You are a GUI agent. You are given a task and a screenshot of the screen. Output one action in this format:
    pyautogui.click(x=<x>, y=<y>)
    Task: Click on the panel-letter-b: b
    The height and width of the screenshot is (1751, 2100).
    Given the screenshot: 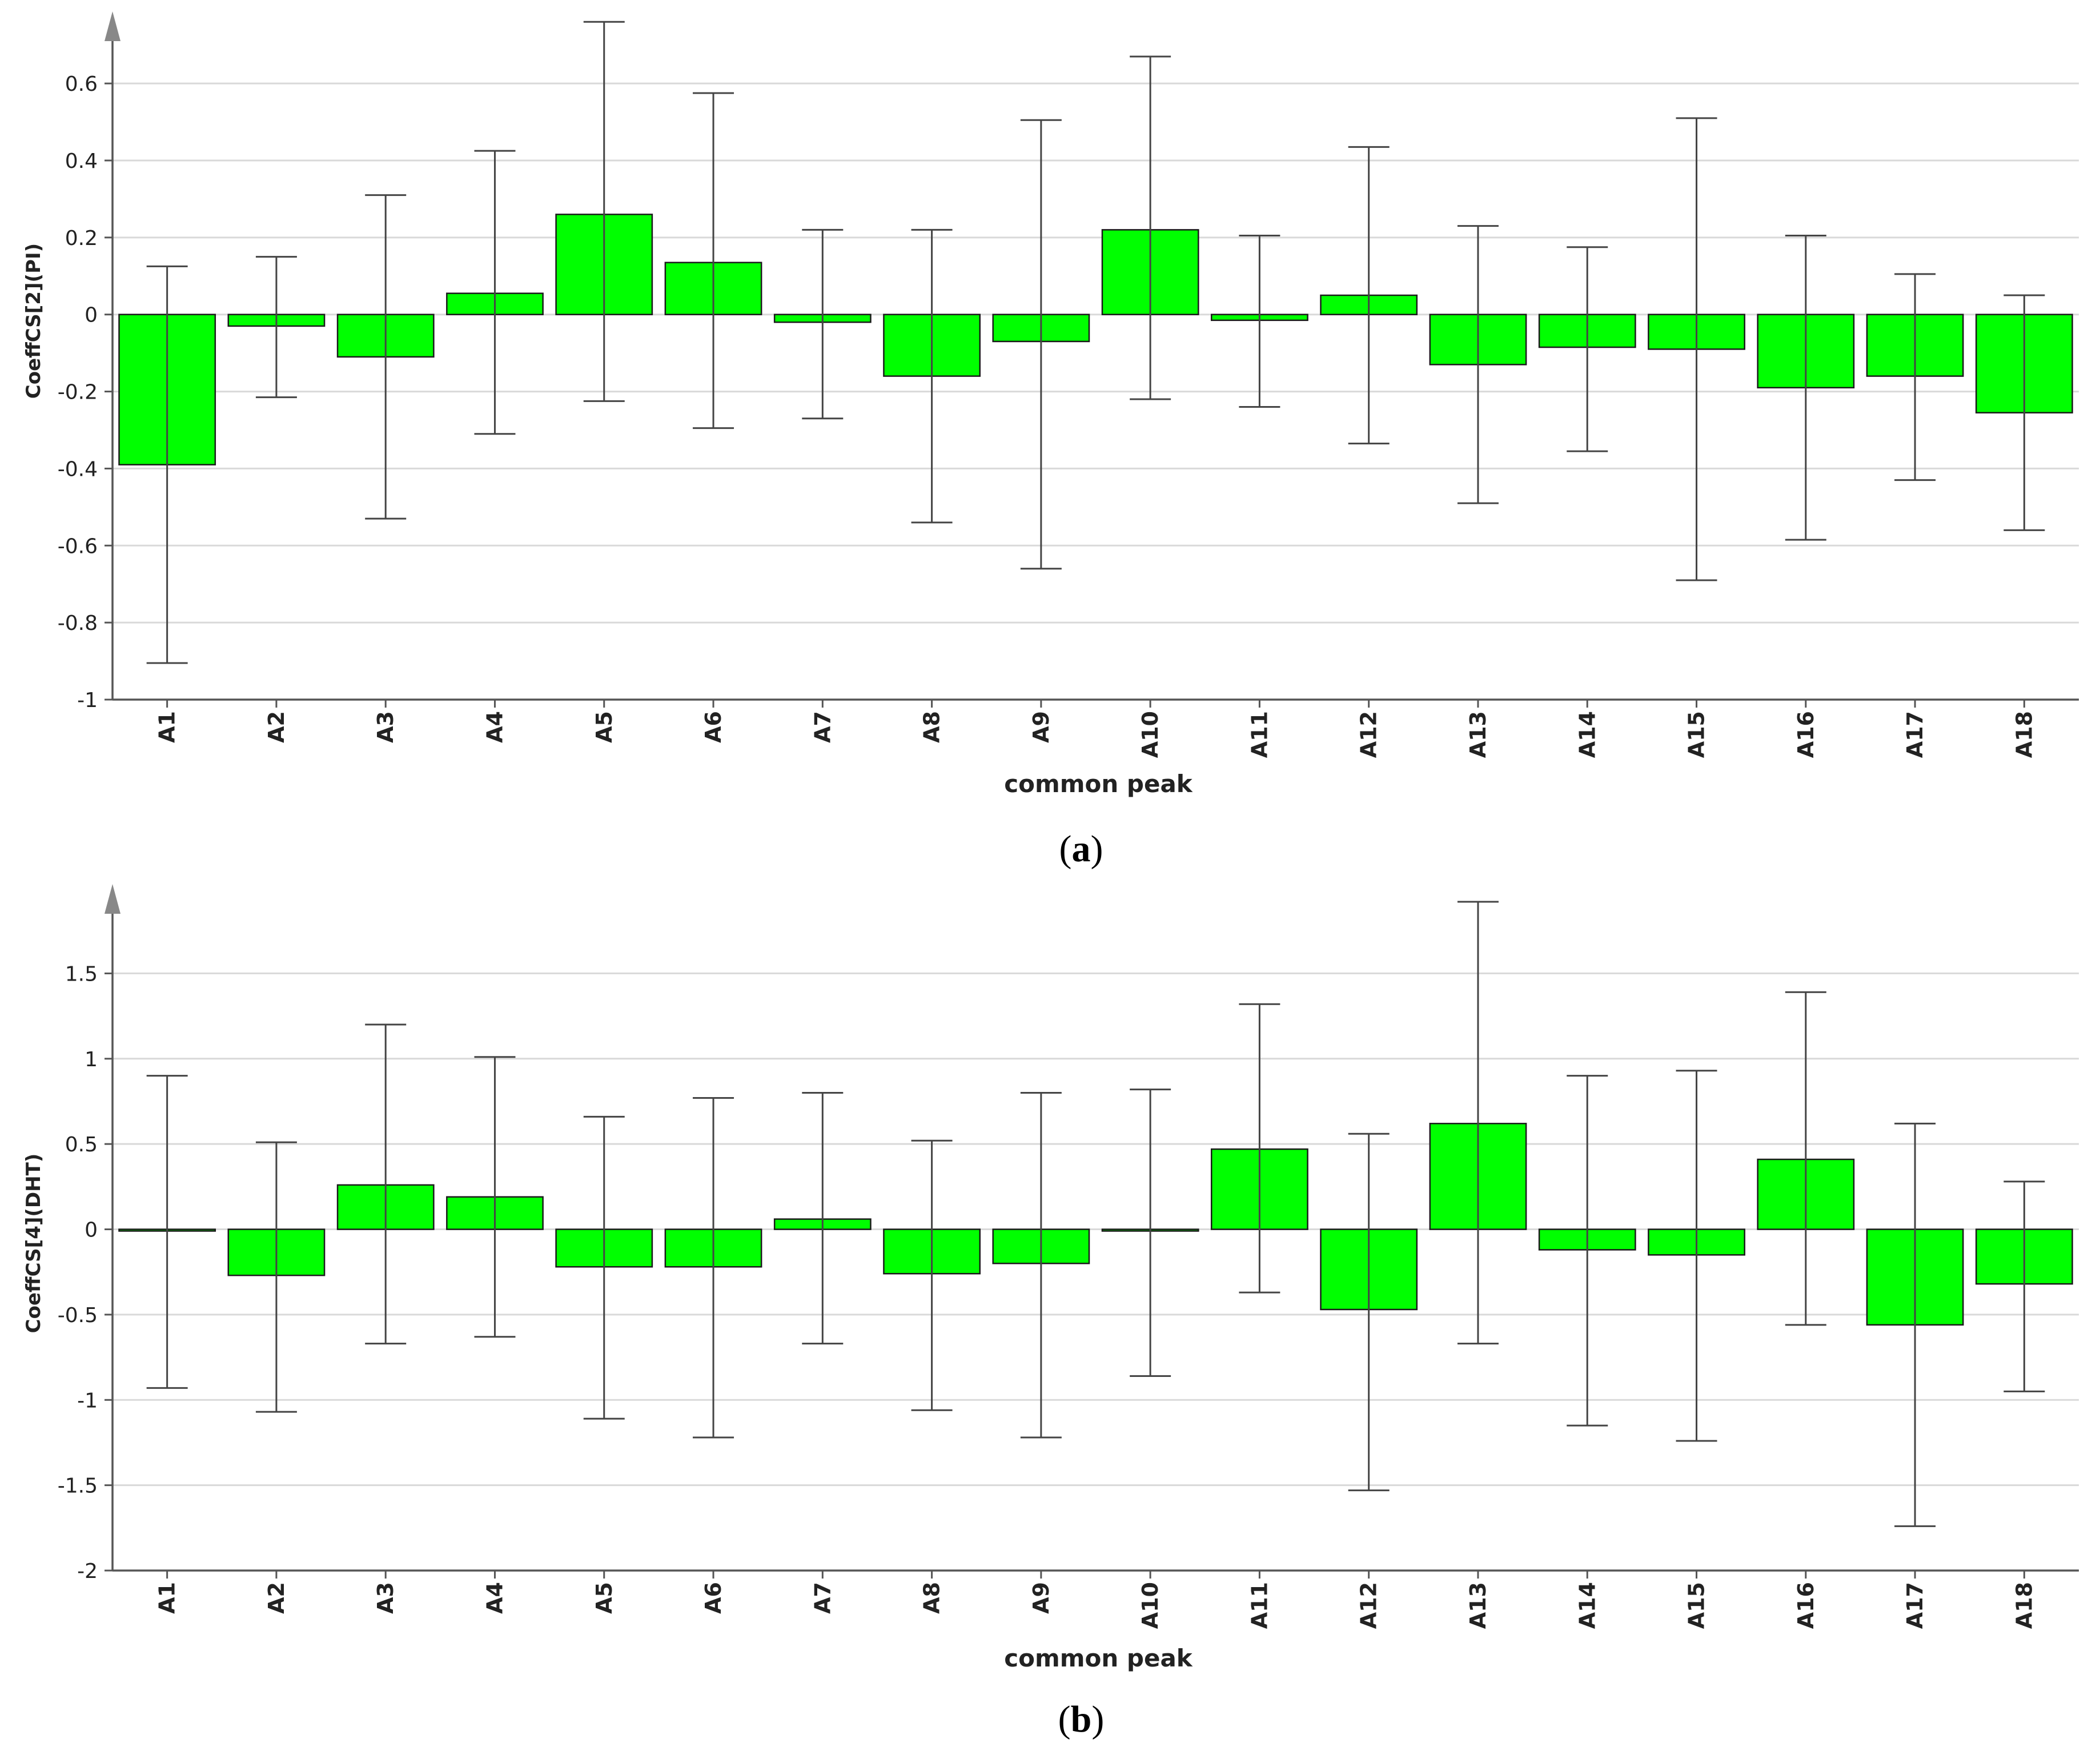 What is the action you would take?
    pyautogui.click(x=1082, y=1719)
    